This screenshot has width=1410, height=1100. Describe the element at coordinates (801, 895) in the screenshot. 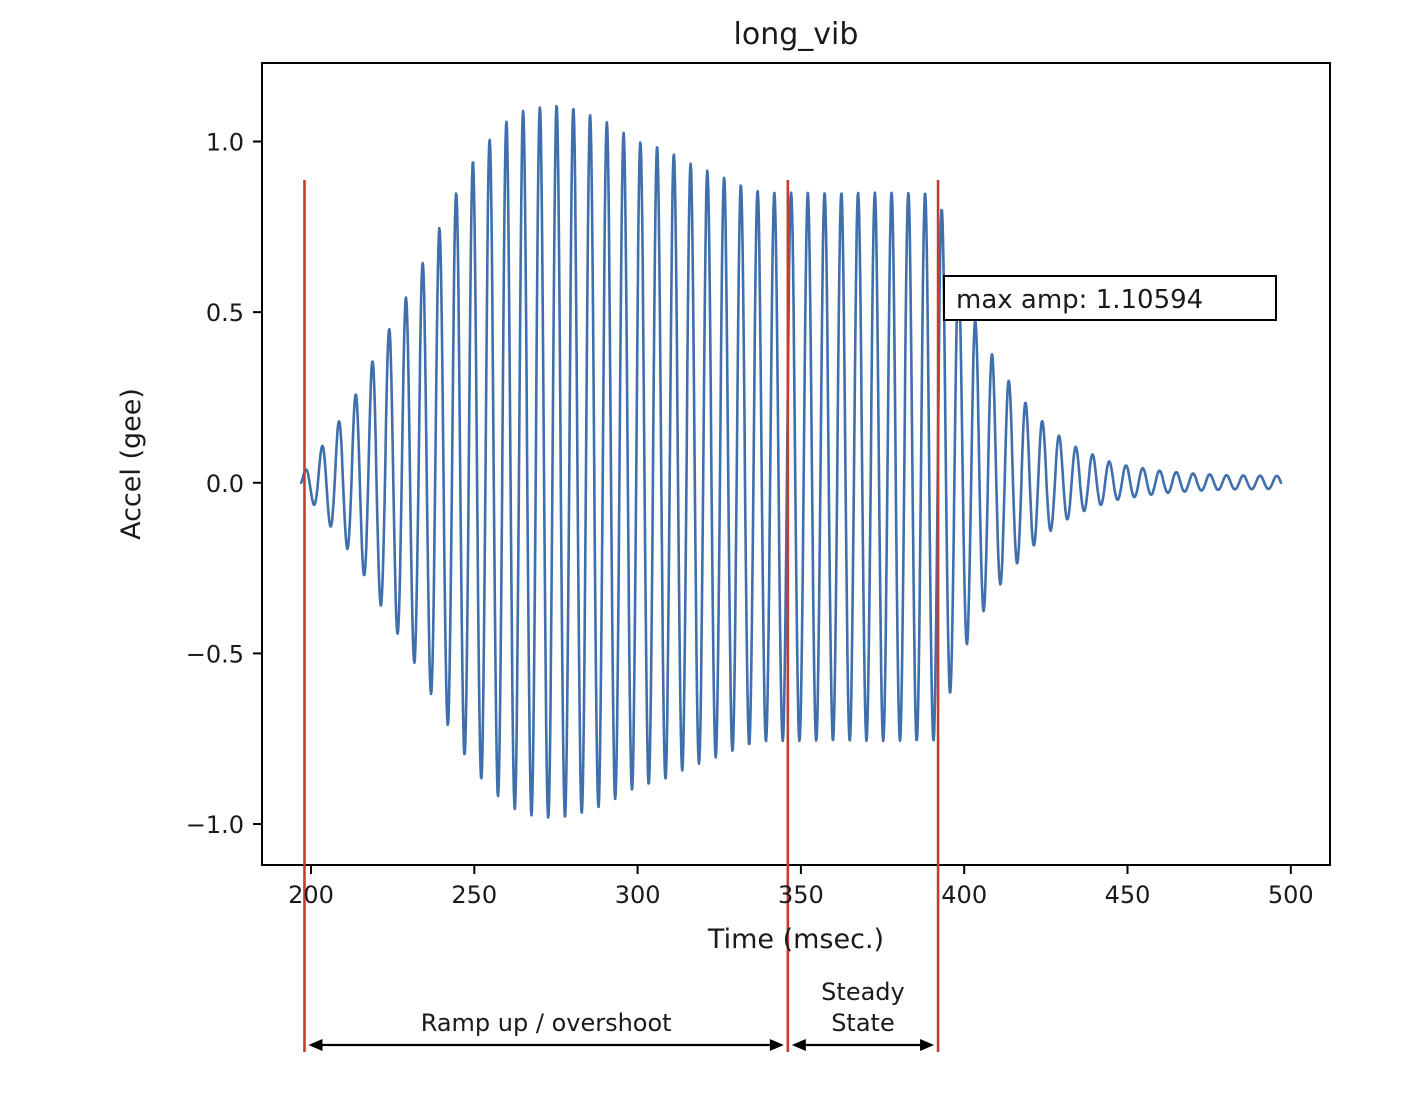

I see `x-tick-label: 350` at that location.